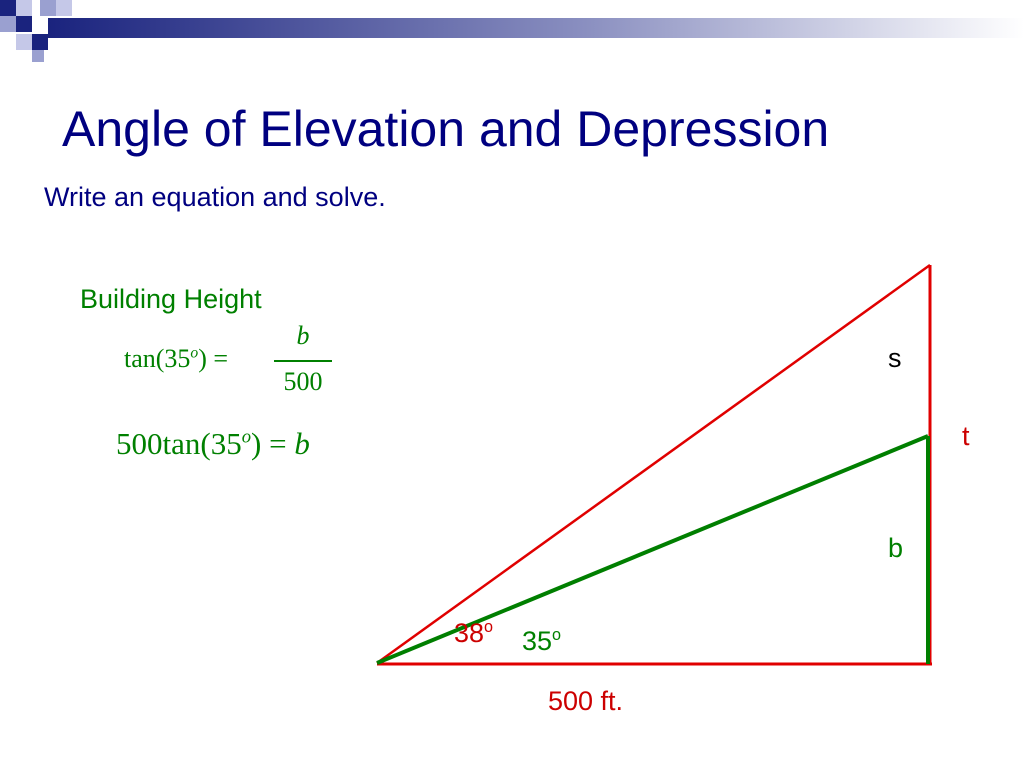 The height and width of the screenshot is (768, 1024). I want to click on base-length-label: 500 ft., so click(586, 701).